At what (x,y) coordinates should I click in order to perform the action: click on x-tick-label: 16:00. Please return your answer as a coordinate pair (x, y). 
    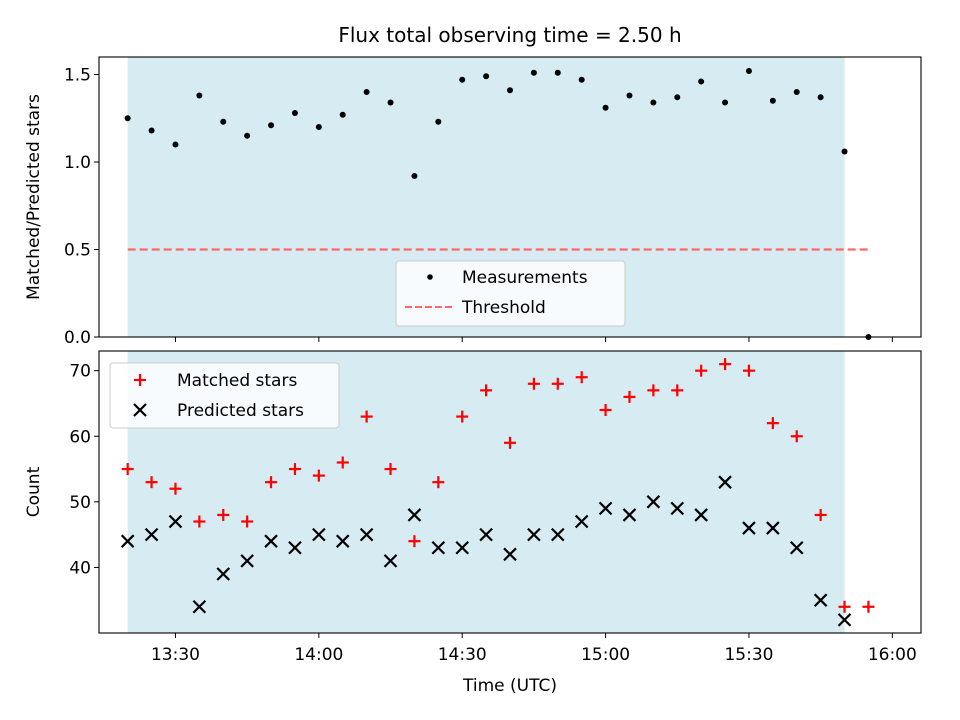
    Looking at the image, I should click on (892, 655).